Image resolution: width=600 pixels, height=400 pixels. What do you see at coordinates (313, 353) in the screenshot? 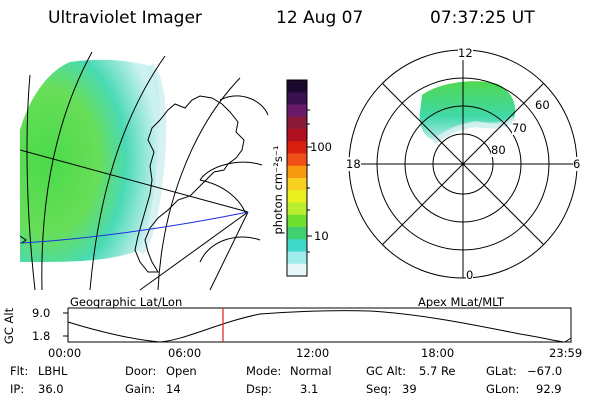
I see `orbit-xtick-1200: 12:00` at bounding box center [313, 353].